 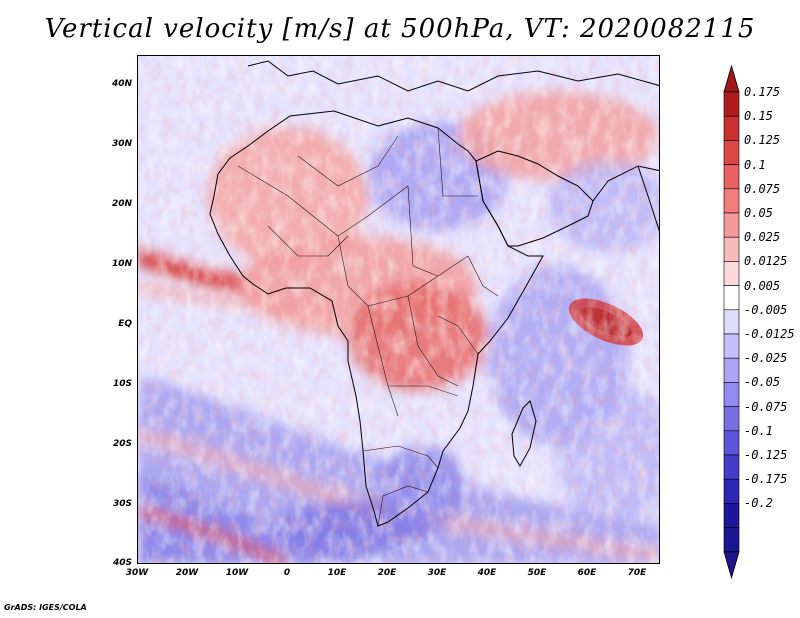 What do you see at coordinates (758, 503) in the screenshot?
I see `colorbar-label: -0.2` at bounding box center [758, 503].